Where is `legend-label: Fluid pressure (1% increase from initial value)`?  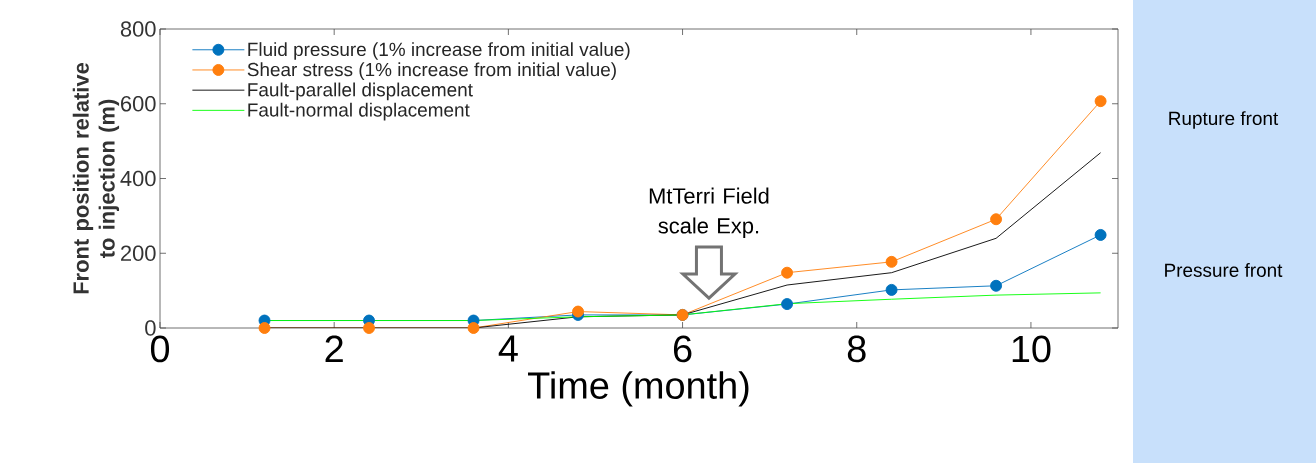 legend-label: Fluid pressure (1% increase from initial value) is located at coordinates (439, 51).